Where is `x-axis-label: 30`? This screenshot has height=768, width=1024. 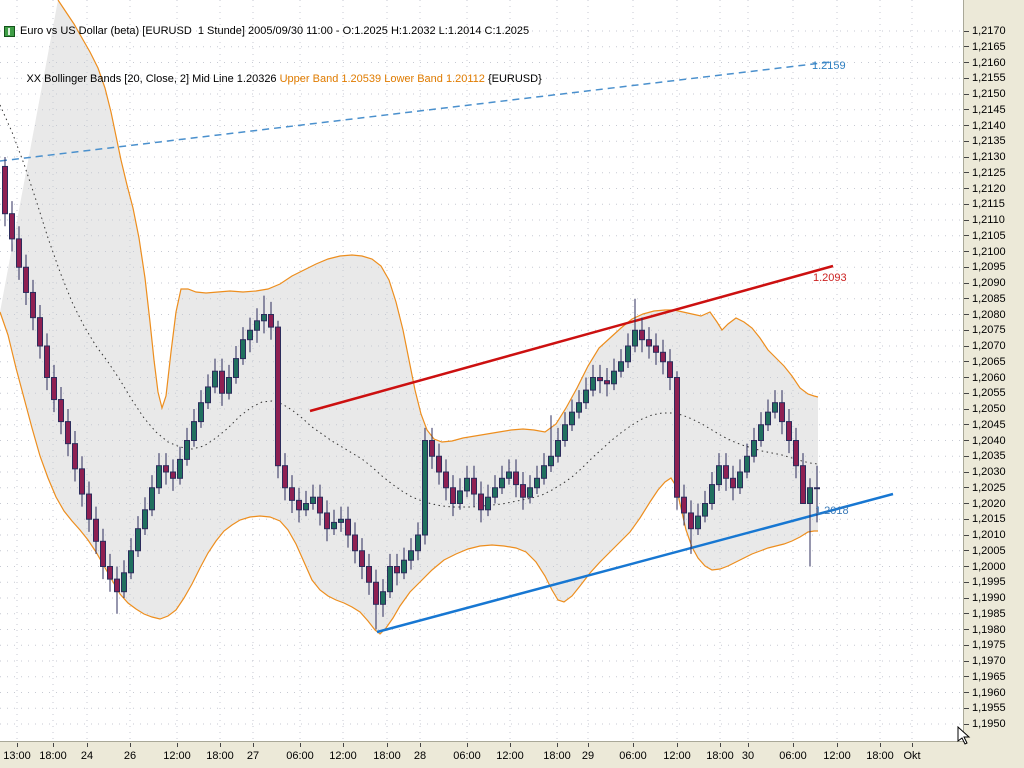 x-axis-label: 30 is located at coordinates (748, 756).